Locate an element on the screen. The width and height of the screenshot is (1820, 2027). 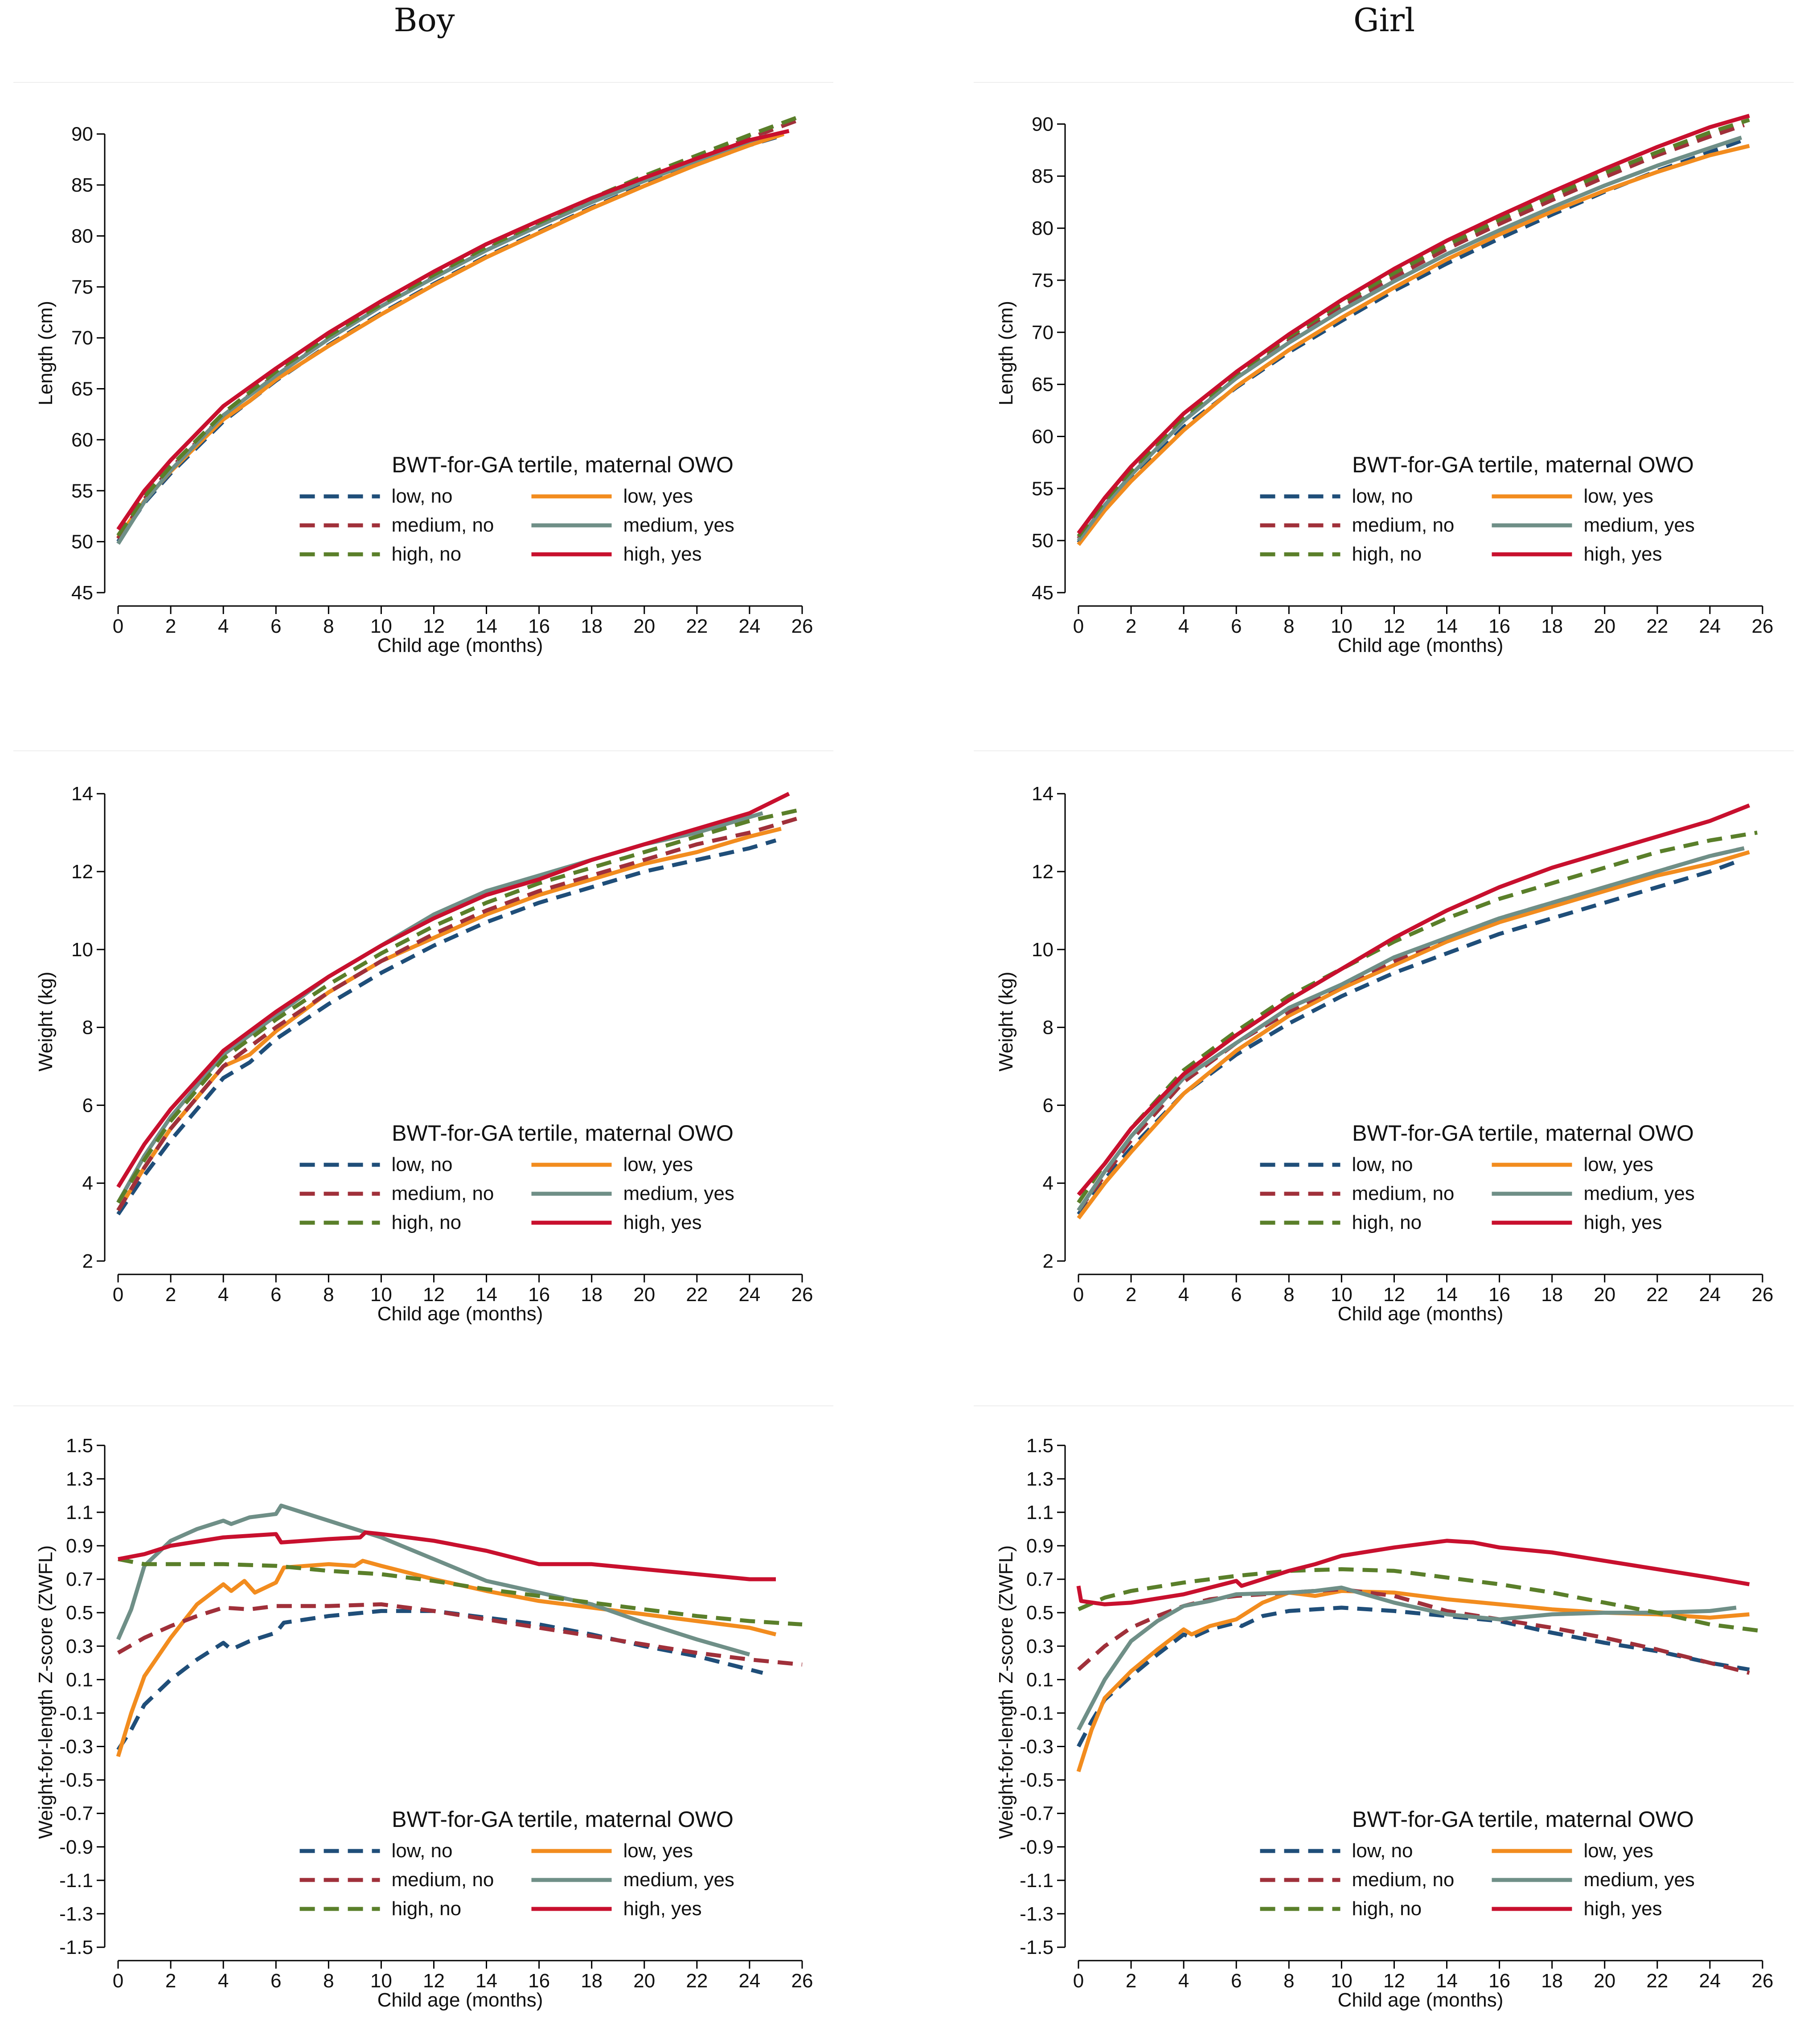
legend-label: low, no is located at coordinates (1383, 1164).